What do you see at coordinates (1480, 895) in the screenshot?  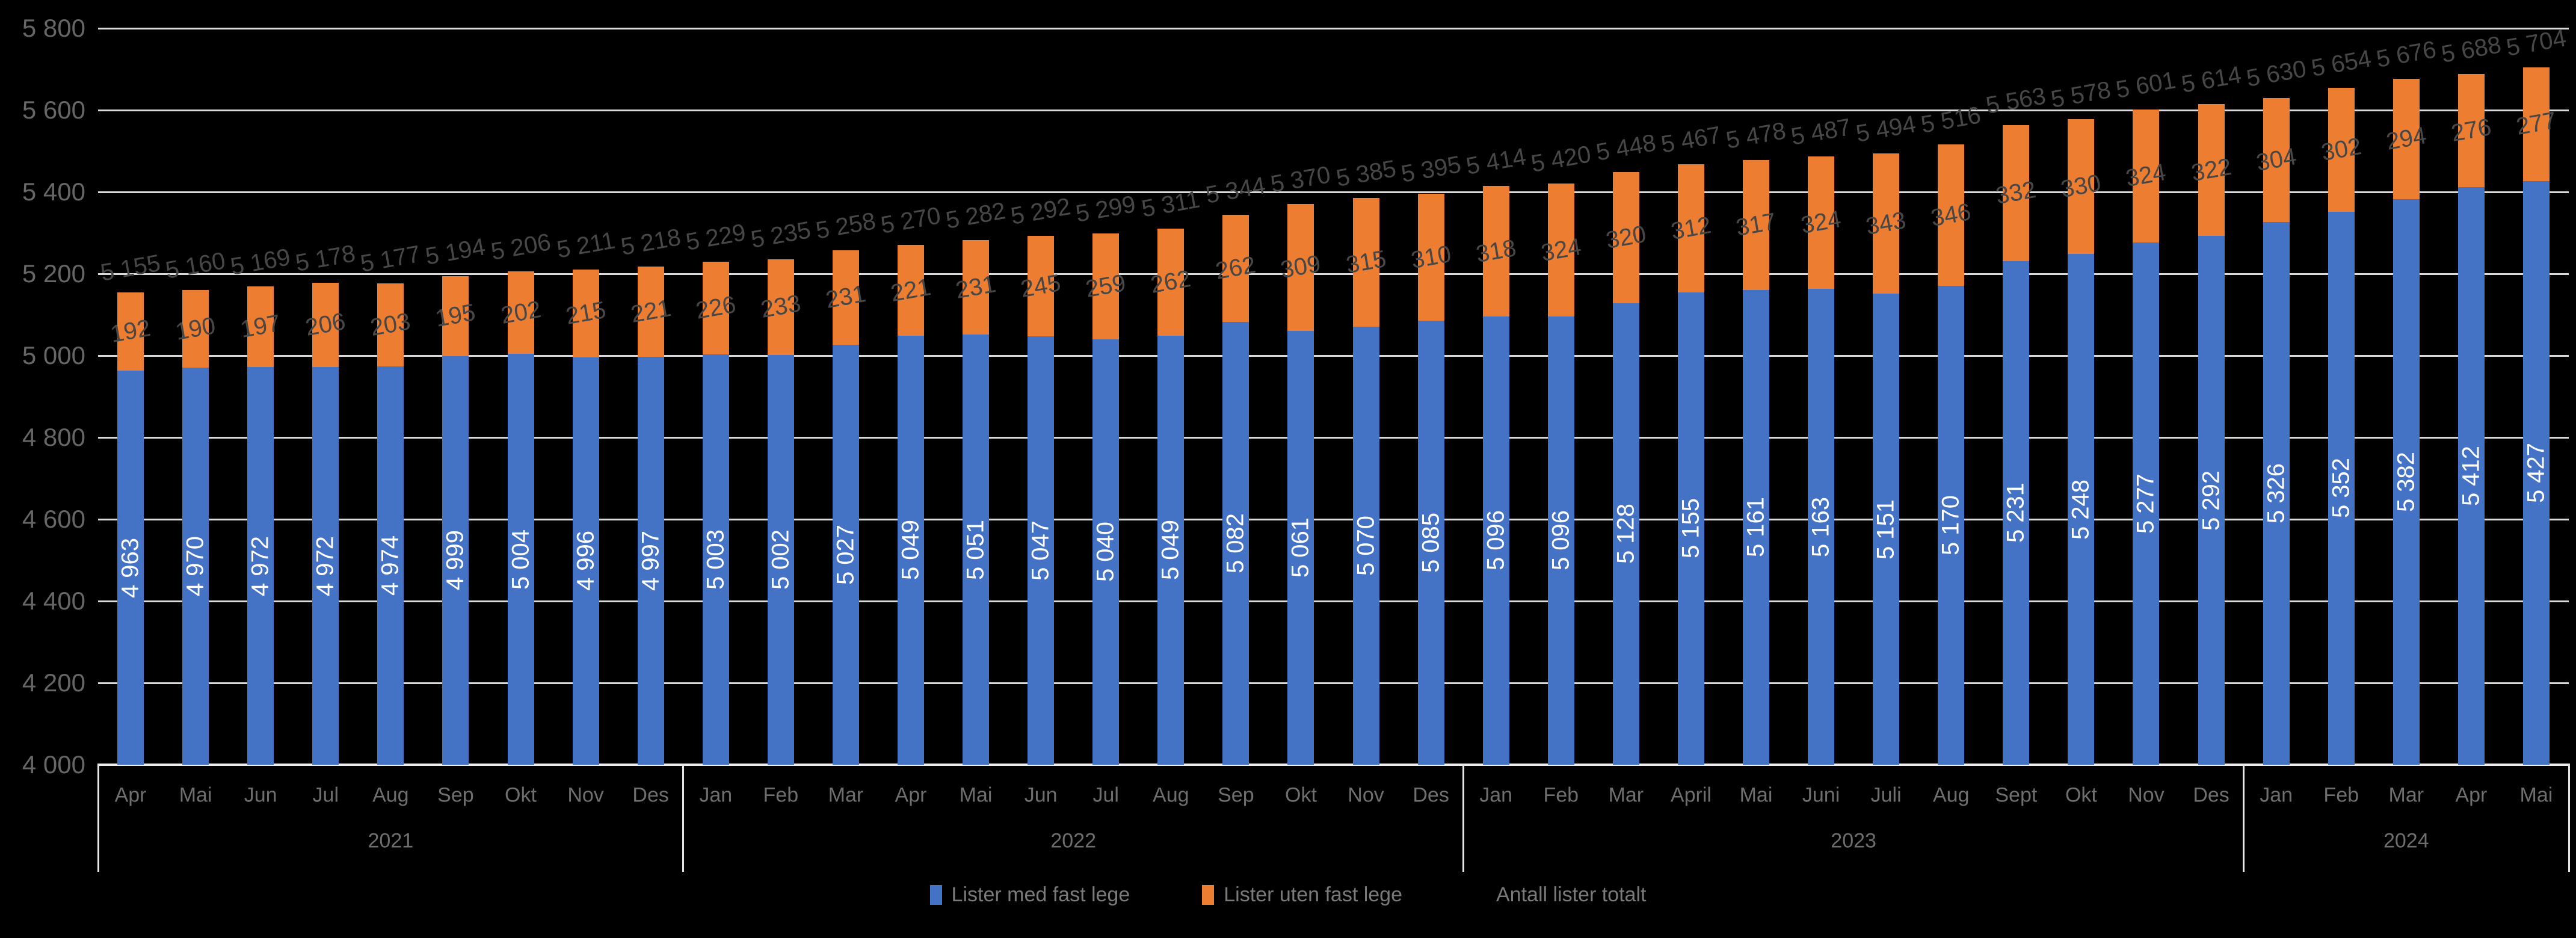 I see `legend-swatch-black` at bounding box center [1480, 895].